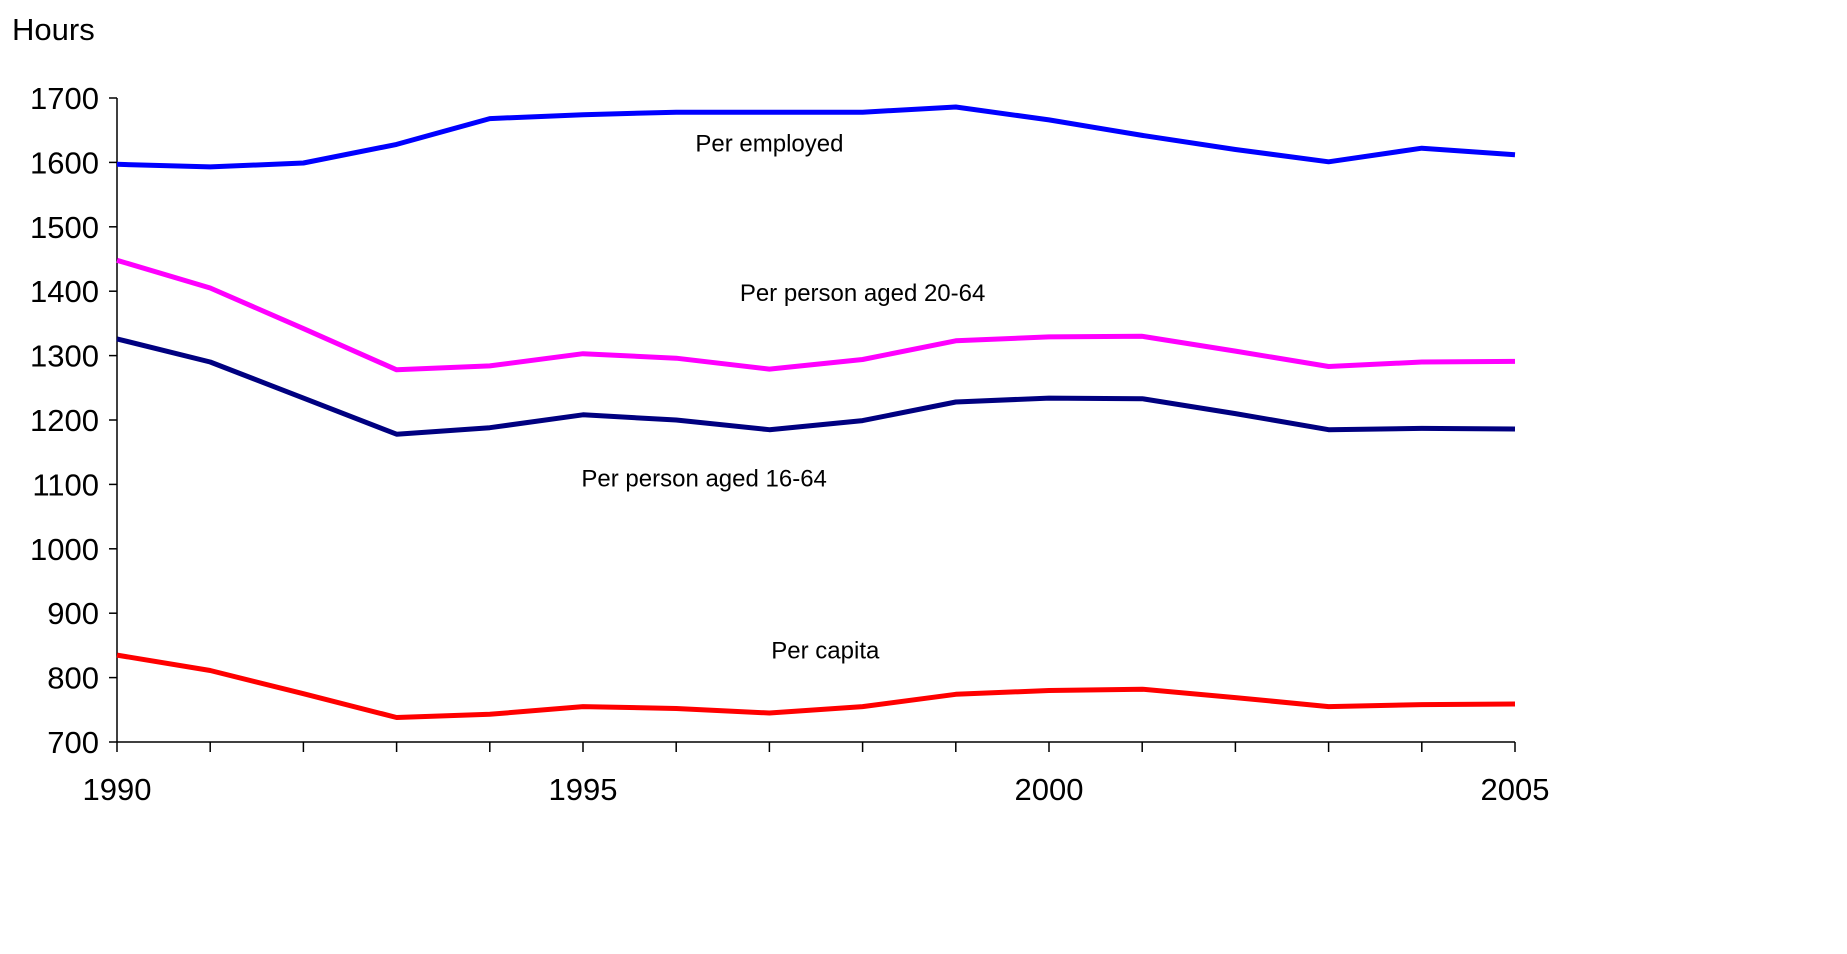 This screenshot has width=1847, height=954. What do you see at coordinates (704, 478) in the screenshot?
I see `series-label: Per person aged 16-64` at bounding box center [704, 478].